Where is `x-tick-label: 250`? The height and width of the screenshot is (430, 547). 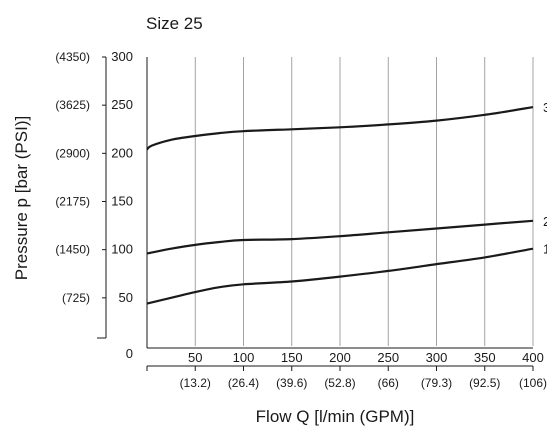
x-tick-label: 250 is located at coordinates (388, 357).